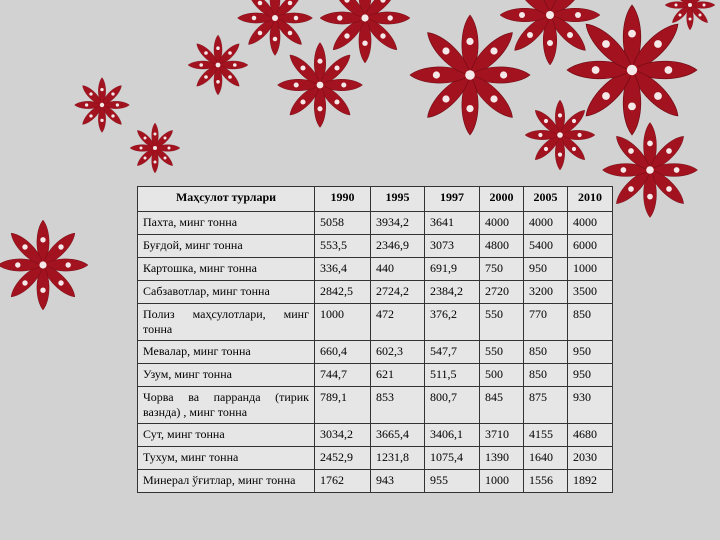 The height and width of the screenshot is (540, 720). What do you see at coordinates (452, 458) in the screenshot?
I see `cell: 1075,4` at bounding box center [452, 458].